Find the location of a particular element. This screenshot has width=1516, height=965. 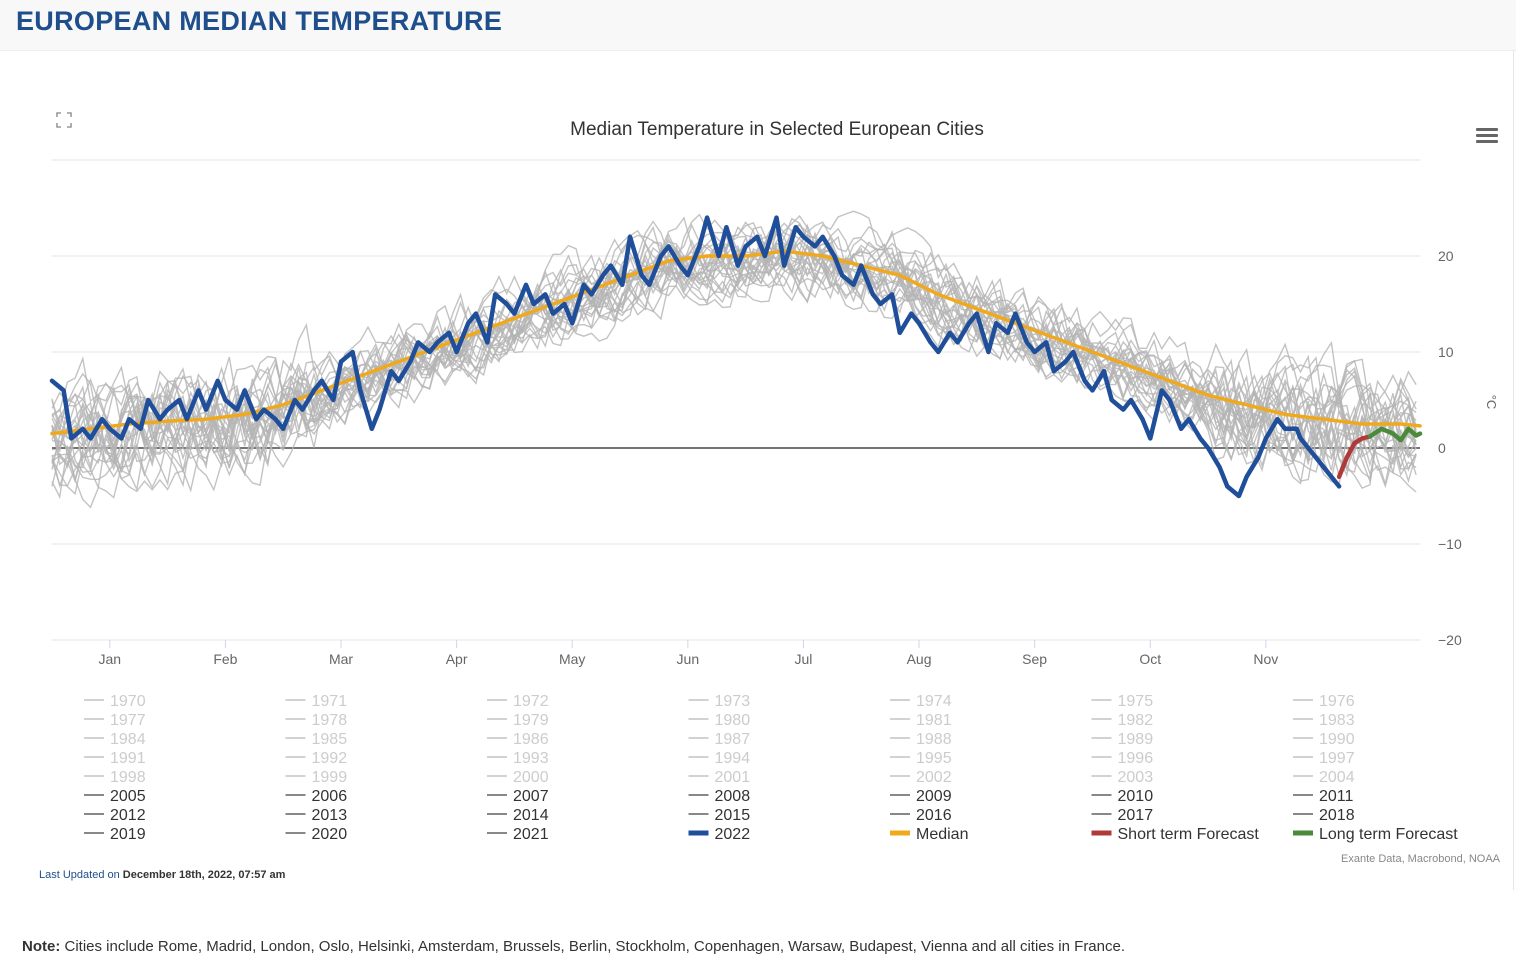

legend-item: 1992 is located at coordinates (330, 758).